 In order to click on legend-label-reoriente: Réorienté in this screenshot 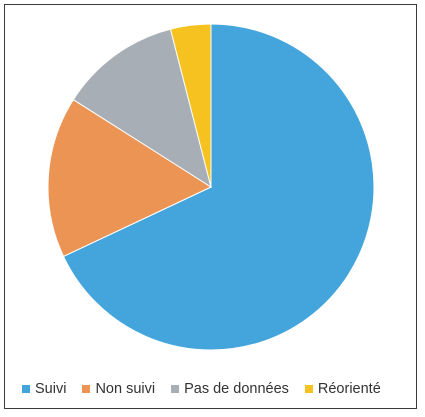, I will do `click(349, 389)`.